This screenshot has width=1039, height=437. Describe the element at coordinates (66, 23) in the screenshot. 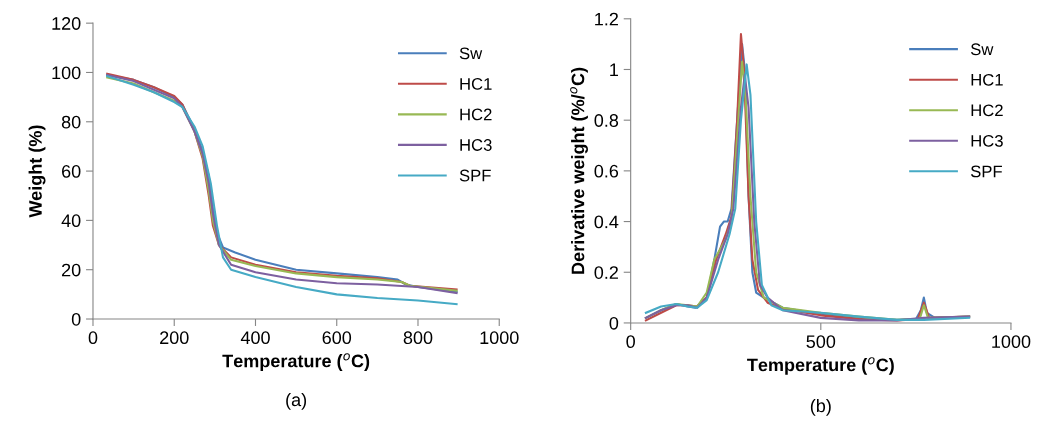

I see `y-tick-label: 120` at that location.